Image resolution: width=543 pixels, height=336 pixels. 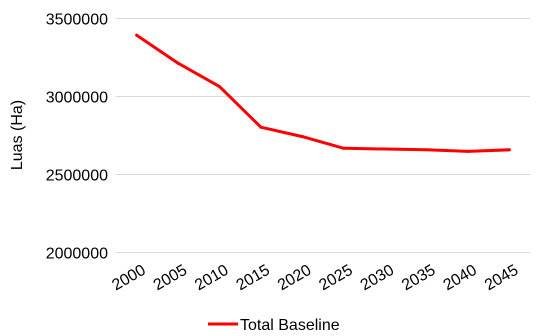 I want to click on x-tick-label-2000: 2000, so click(x=128, y=278).